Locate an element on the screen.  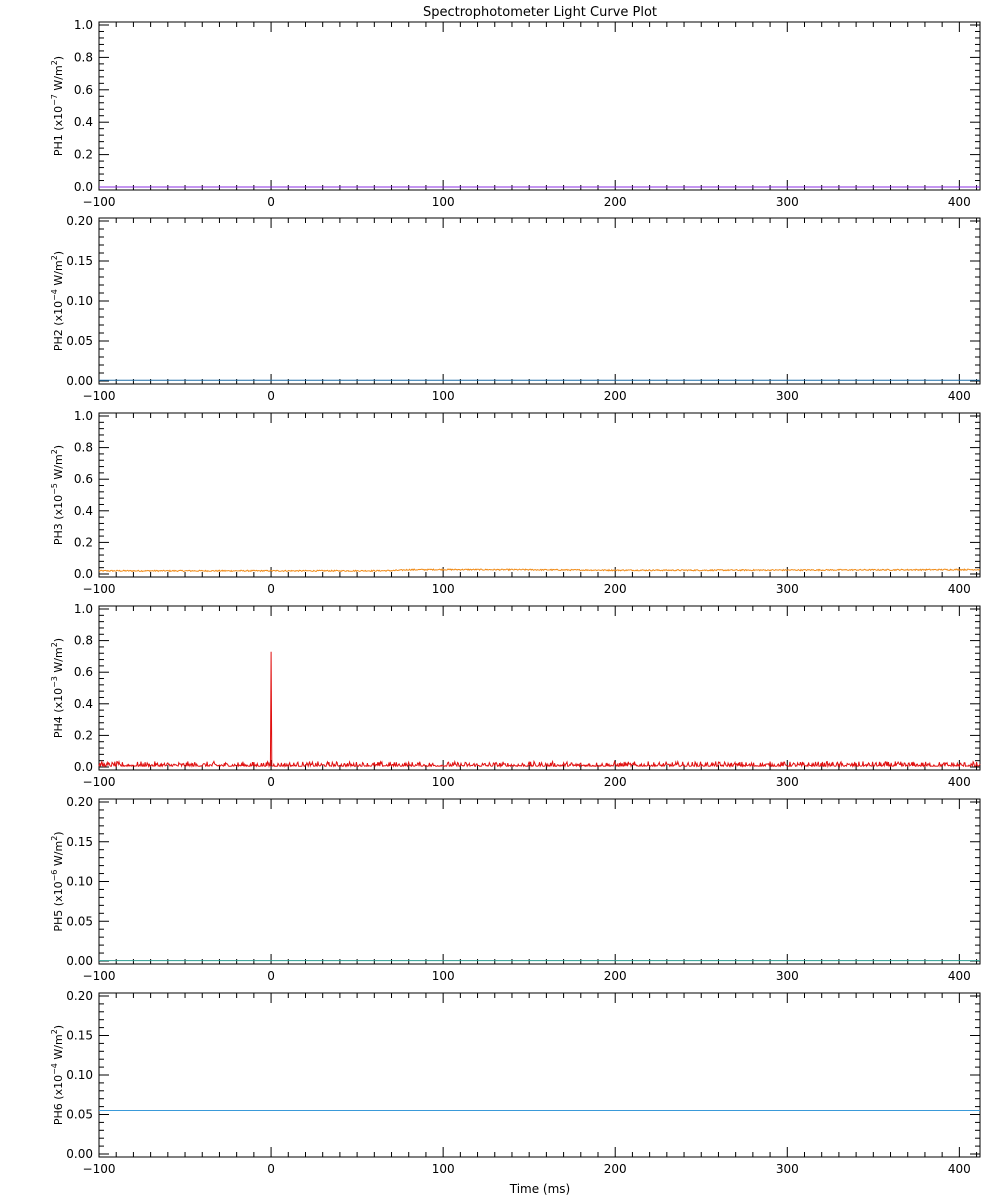
y-axis-label: PH4 (x10−3 W/m2) is located at coordinates (57, 688).